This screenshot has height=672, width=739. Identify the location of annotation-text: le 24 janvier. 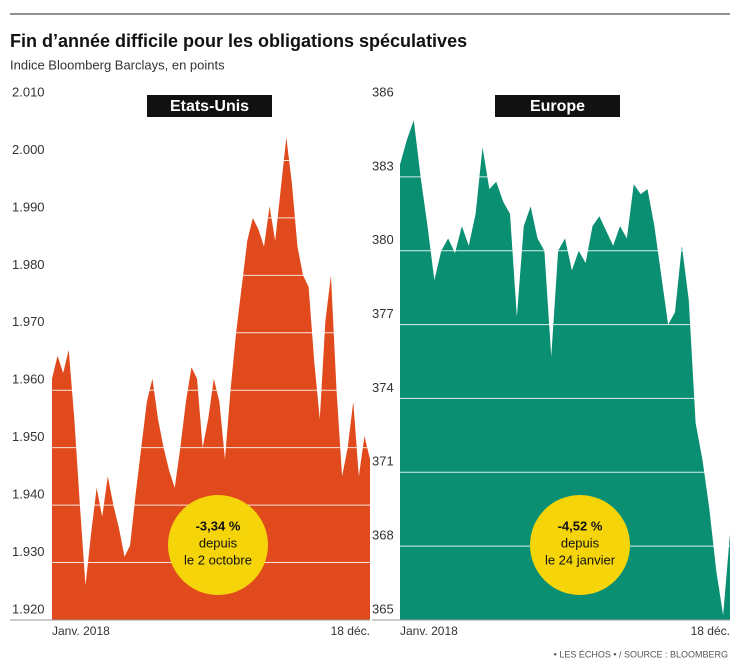
(580, 559).